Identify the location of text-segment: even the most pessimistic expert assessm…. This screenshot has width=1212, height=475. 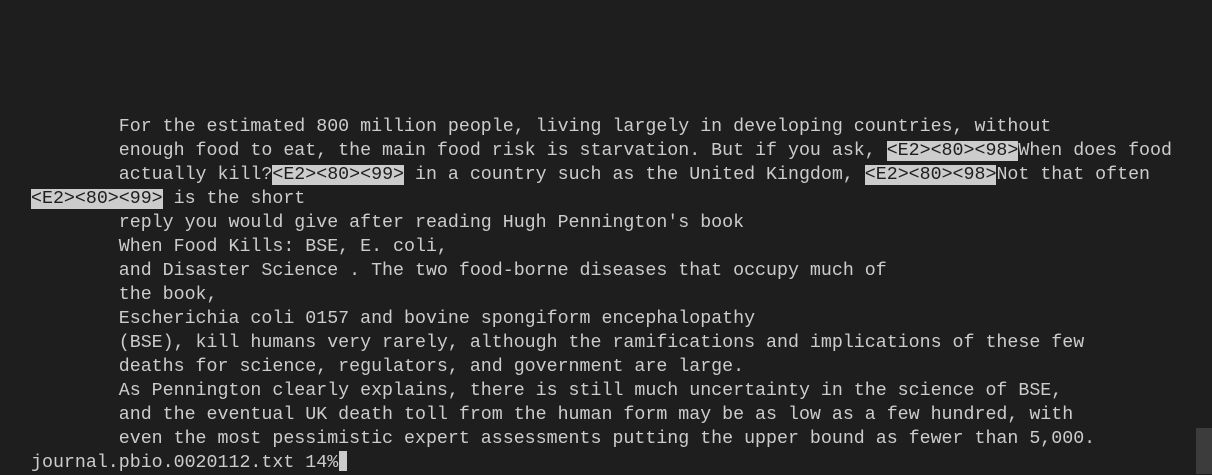
(563, 439).